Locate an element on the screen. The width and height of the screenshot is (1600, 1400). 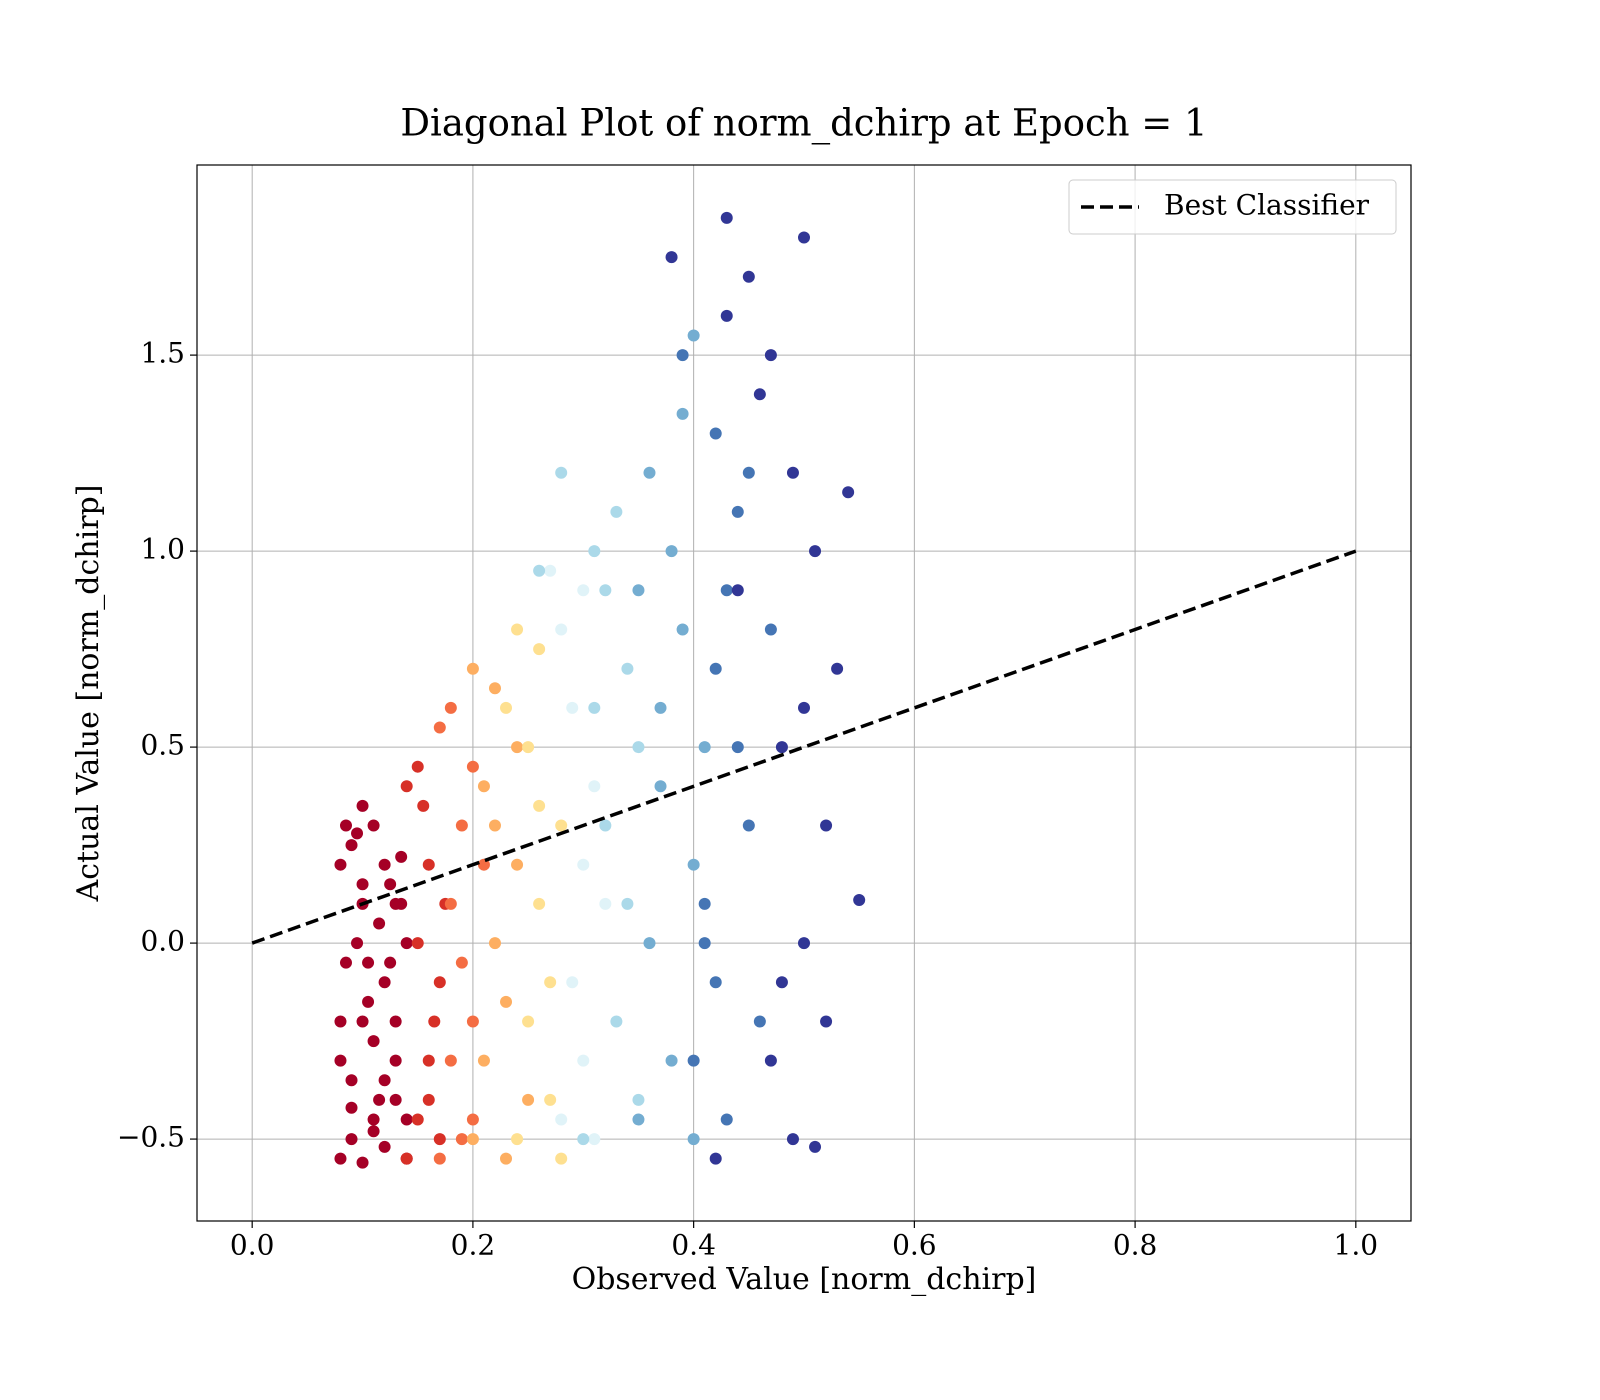
legend-box is located at coordinates (1232, 207).